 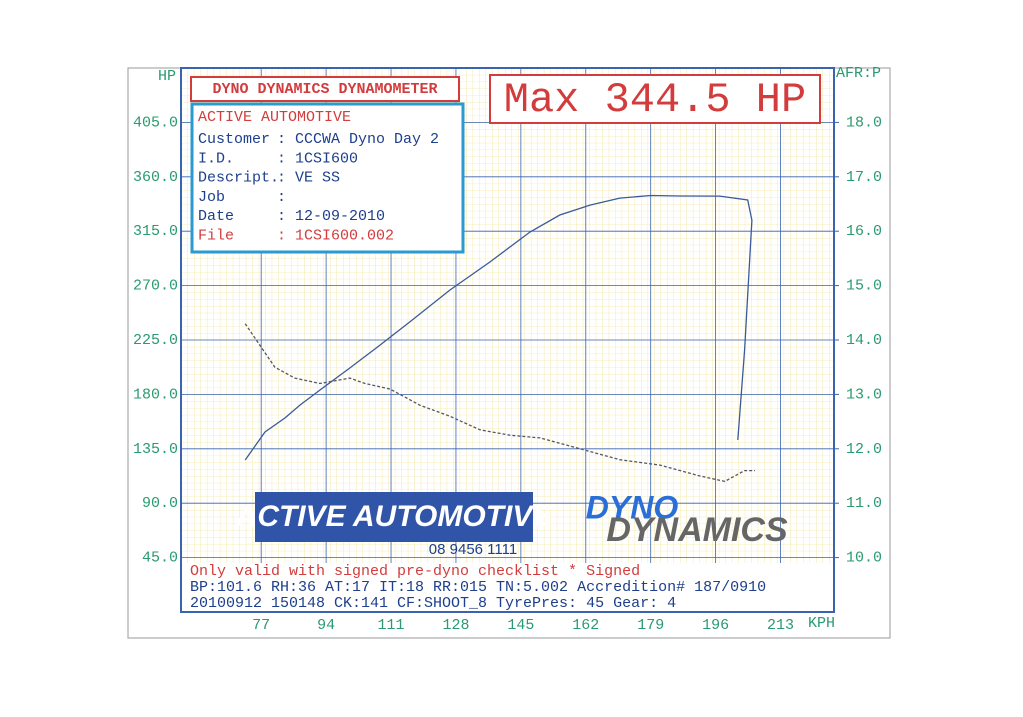 What do you see at coordinates (211, 197) in the screenshot?
I see `info-label: Job` at bounding box center [211, 197].